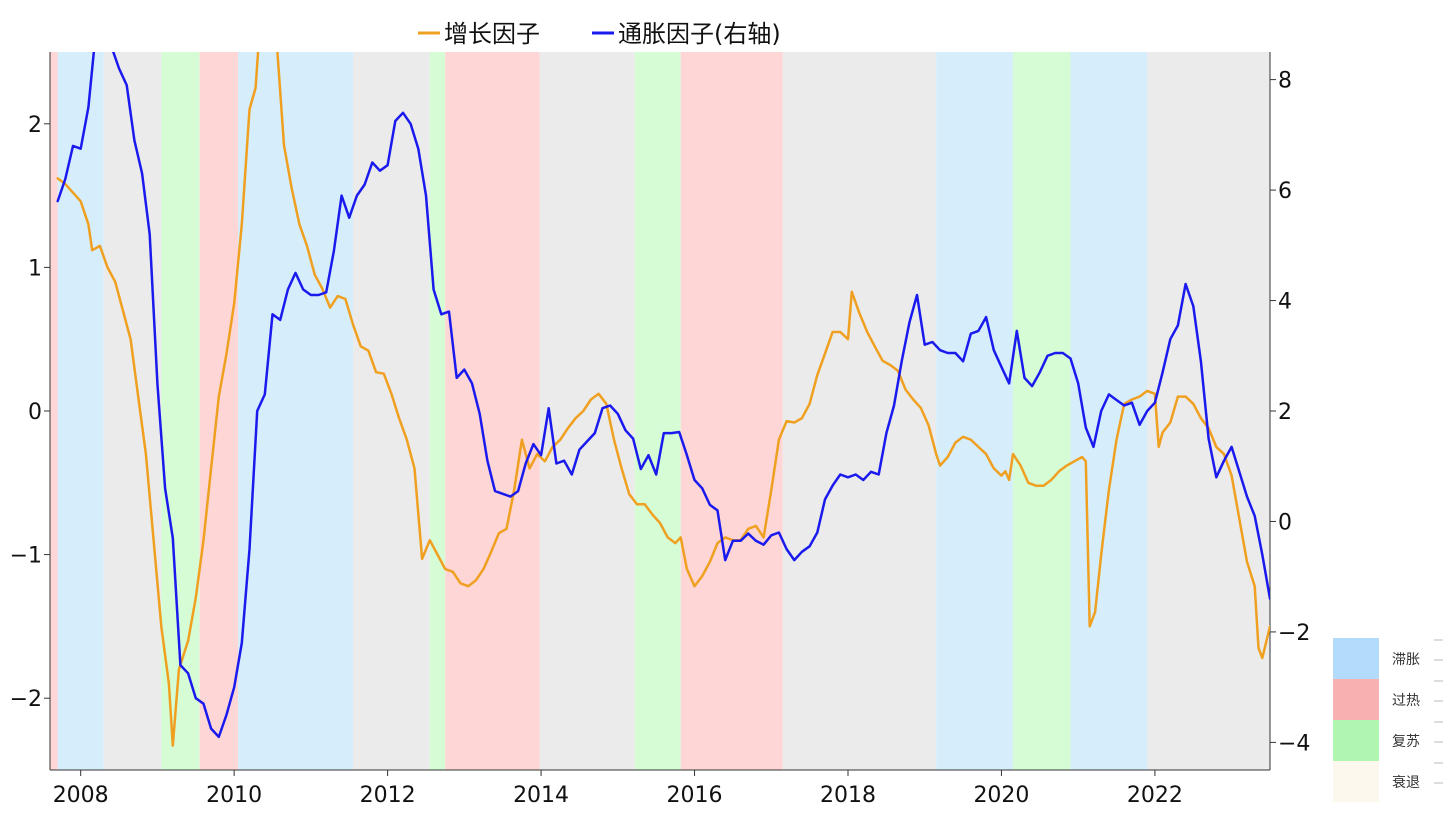 The height and width of the screenshot is (822, 1452). What do you see at coordinates (35, 268) in the screenshot?
I see `y-left-tick-label-1: 1` at bounding box center [35, 268].